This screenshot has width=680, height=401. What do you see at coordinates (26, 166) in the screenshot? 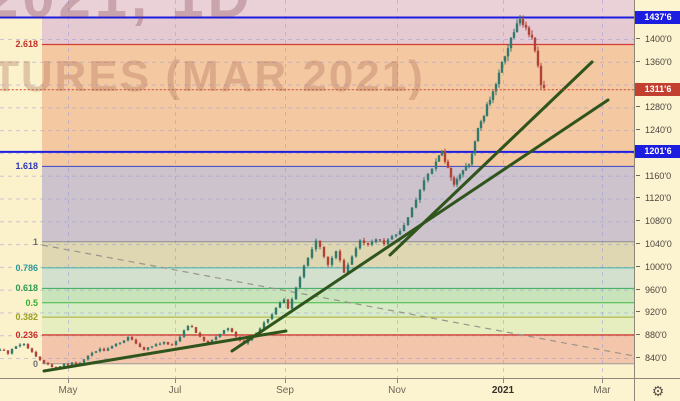
I see `fib-label-1618: 1.618` at bounding box center [26, 166].